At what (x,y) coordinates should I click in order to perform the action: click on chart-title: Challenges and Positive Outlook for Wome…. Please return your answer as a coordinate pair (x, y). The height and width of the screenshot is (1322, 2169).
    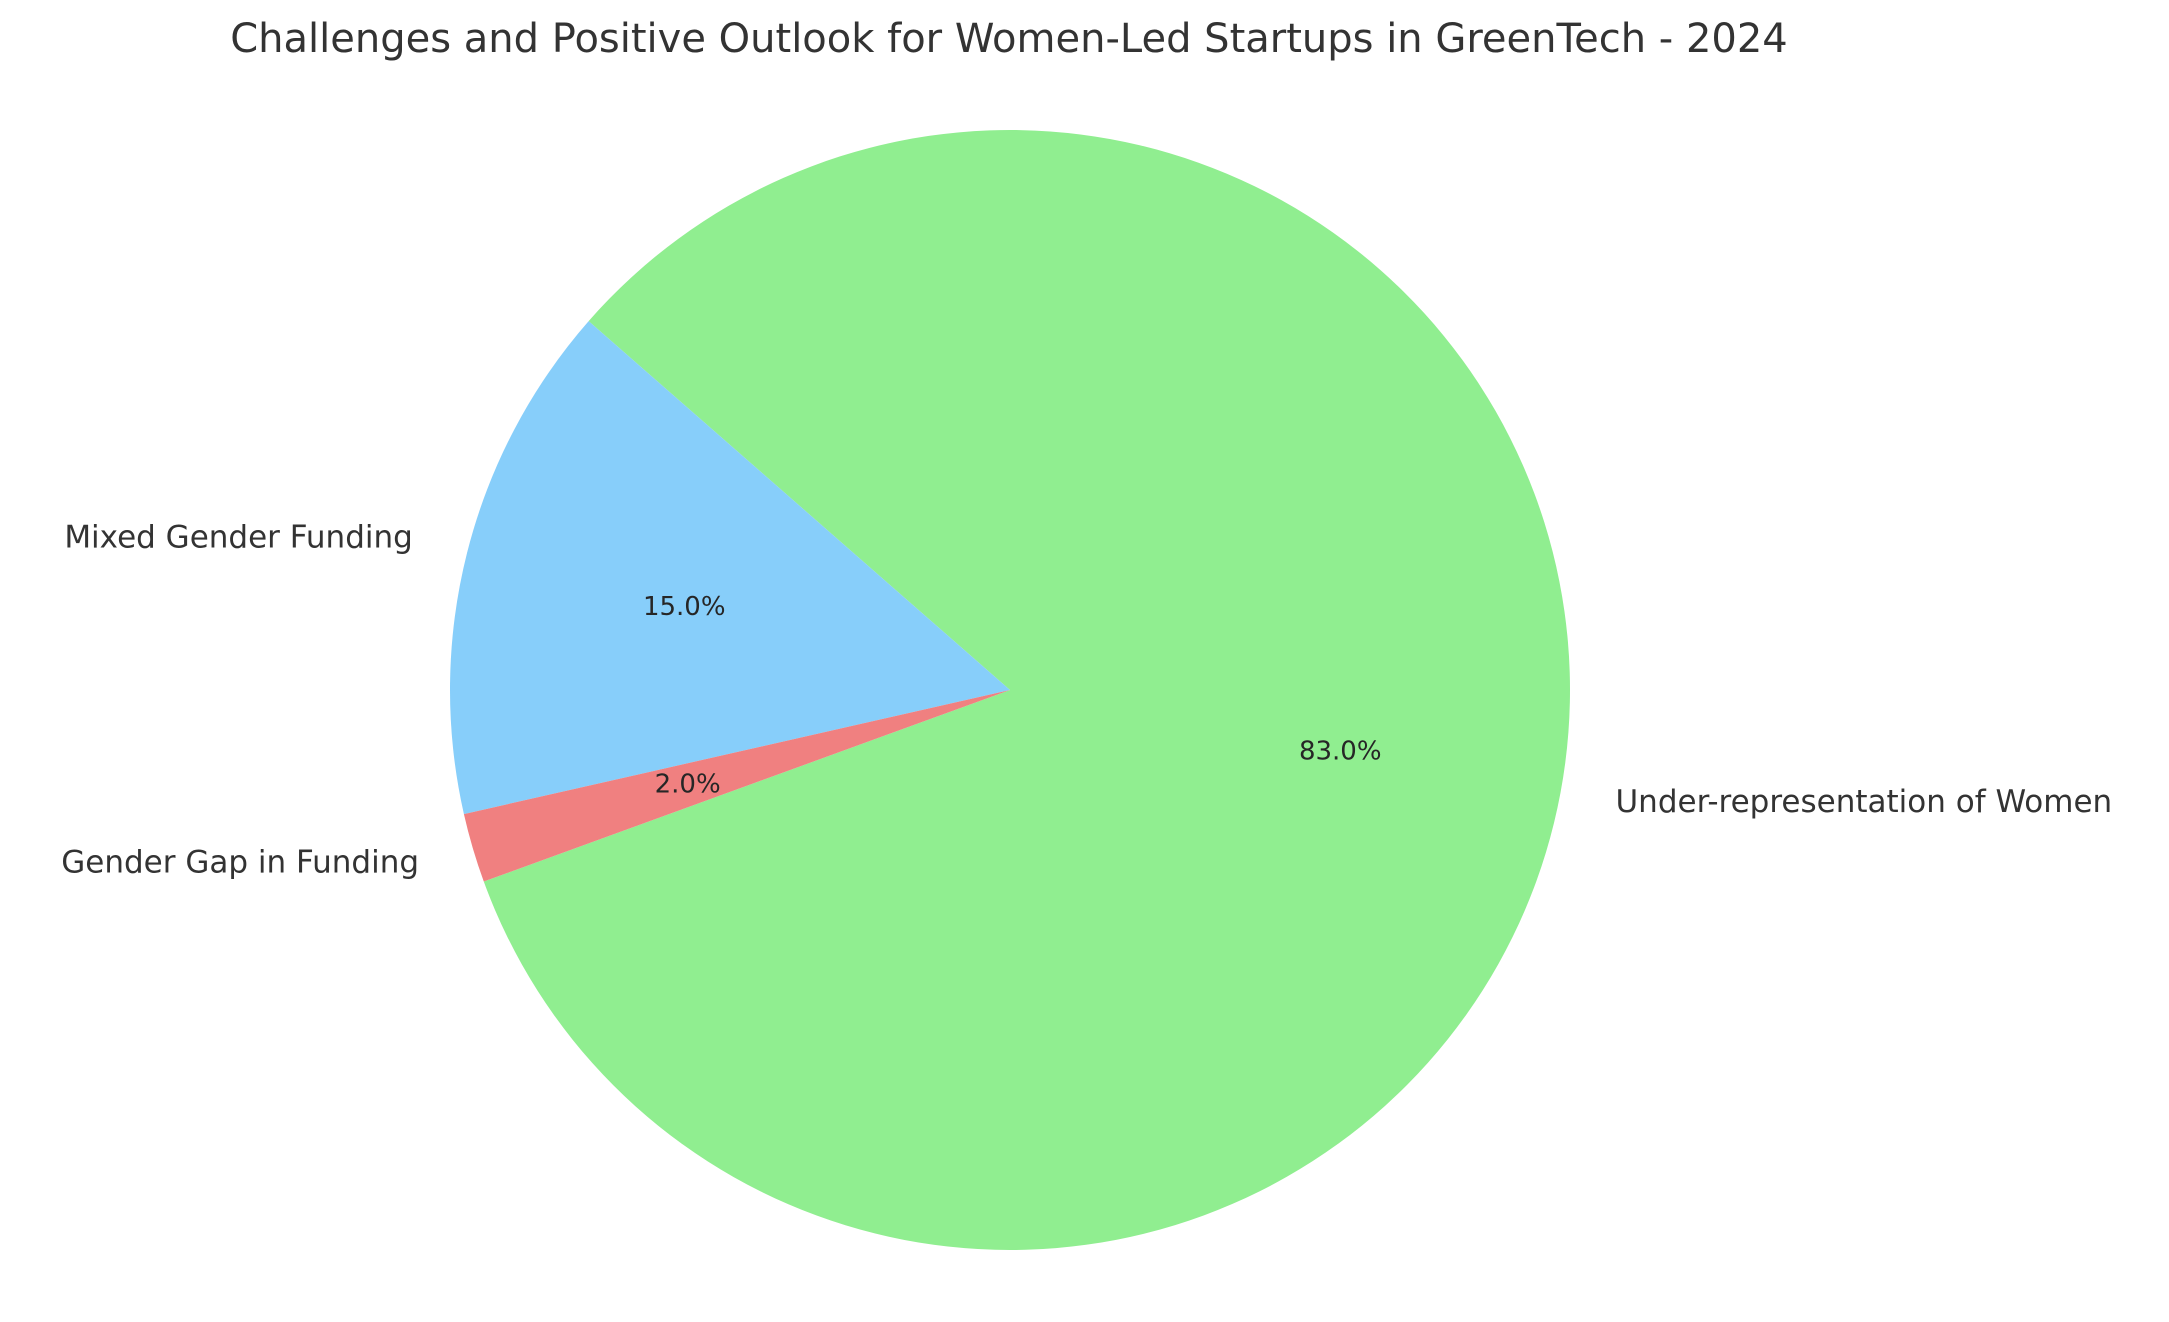
    Looking at the image, I should click on (1009, 39).